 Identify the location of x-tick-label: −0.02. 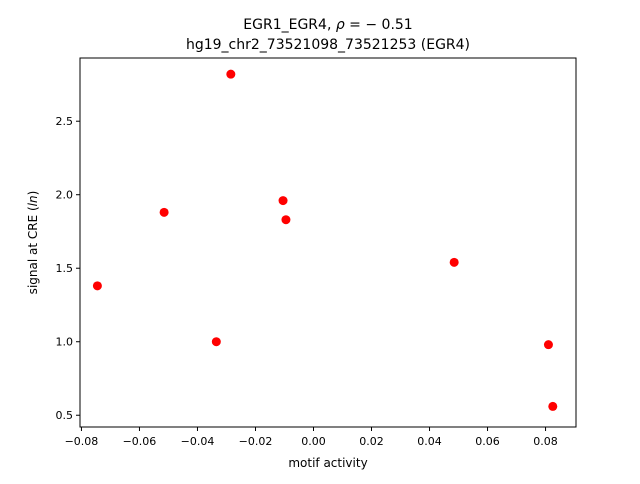
(256, 441).